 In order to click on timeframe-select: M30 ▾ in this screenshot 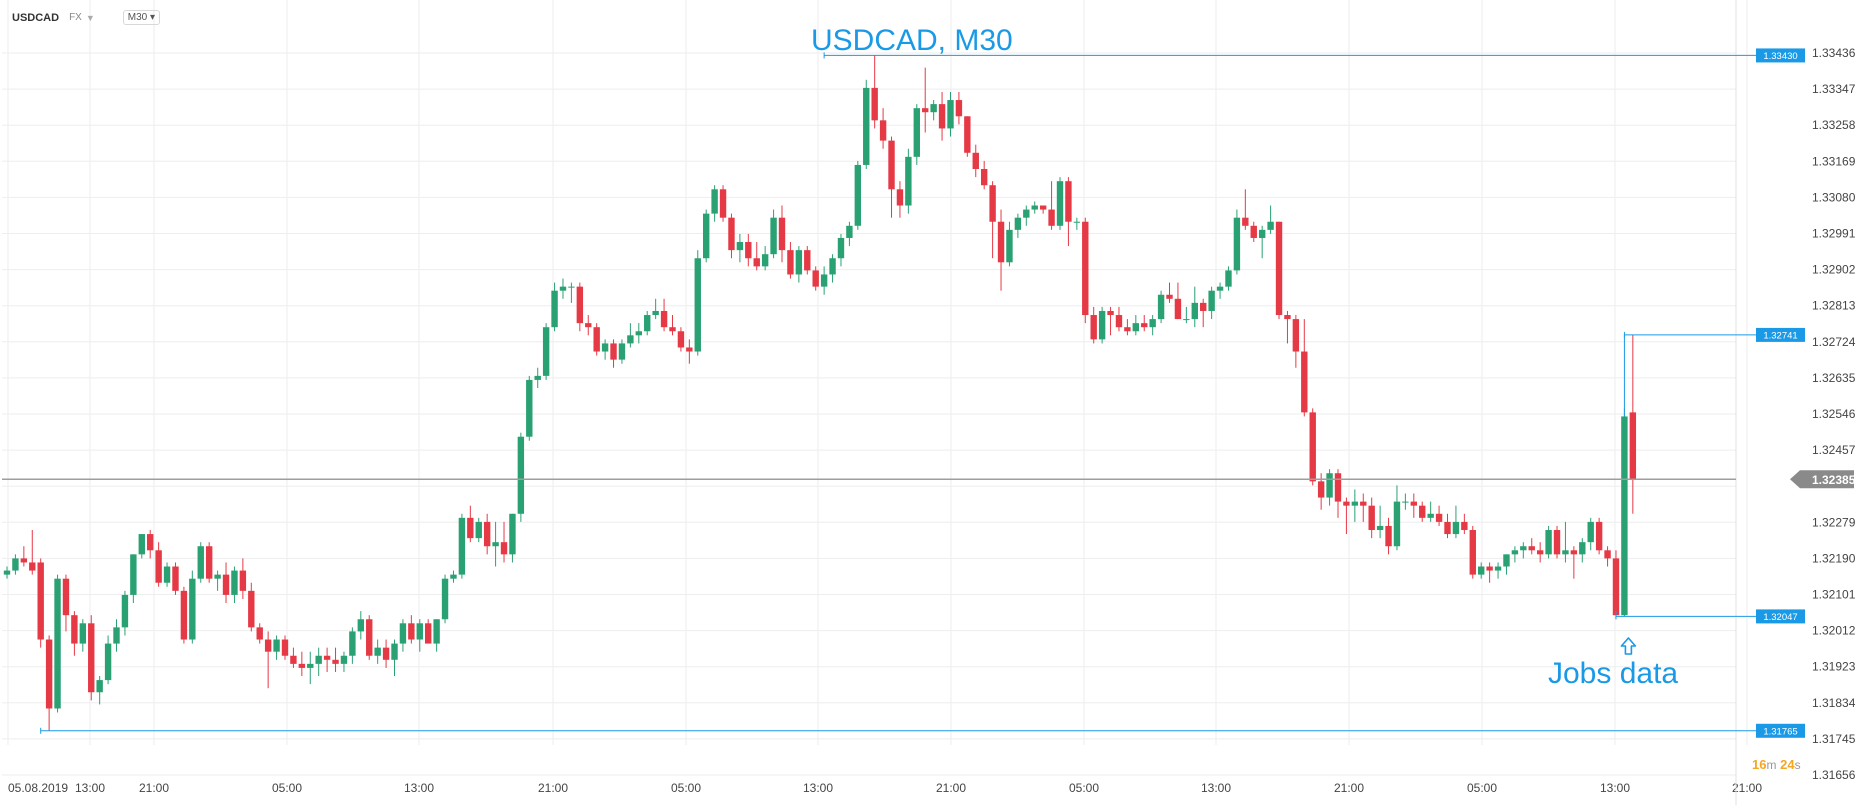, I will do `click(141, 17)`.